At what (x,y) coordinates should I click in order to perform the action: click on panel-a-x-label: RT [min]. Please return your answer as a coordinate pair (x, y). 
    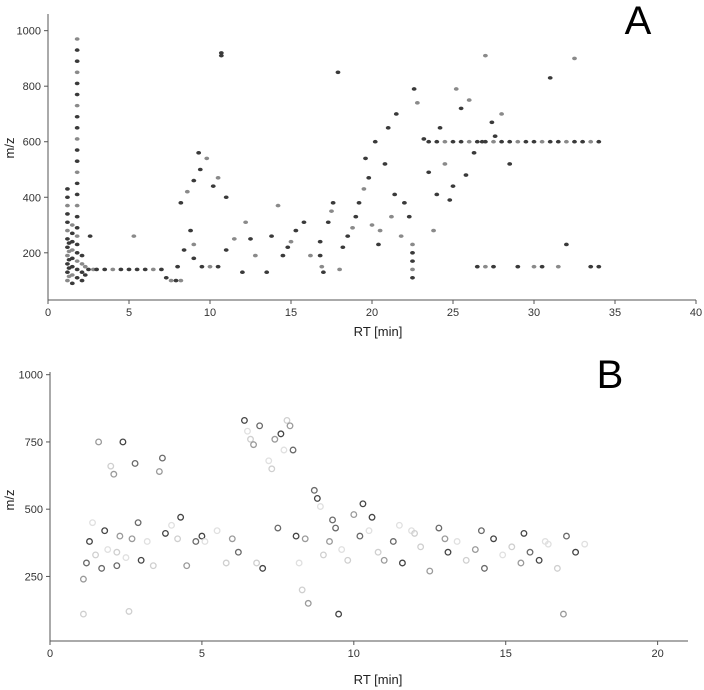
    Looking at the image, I should click on (378, 331).